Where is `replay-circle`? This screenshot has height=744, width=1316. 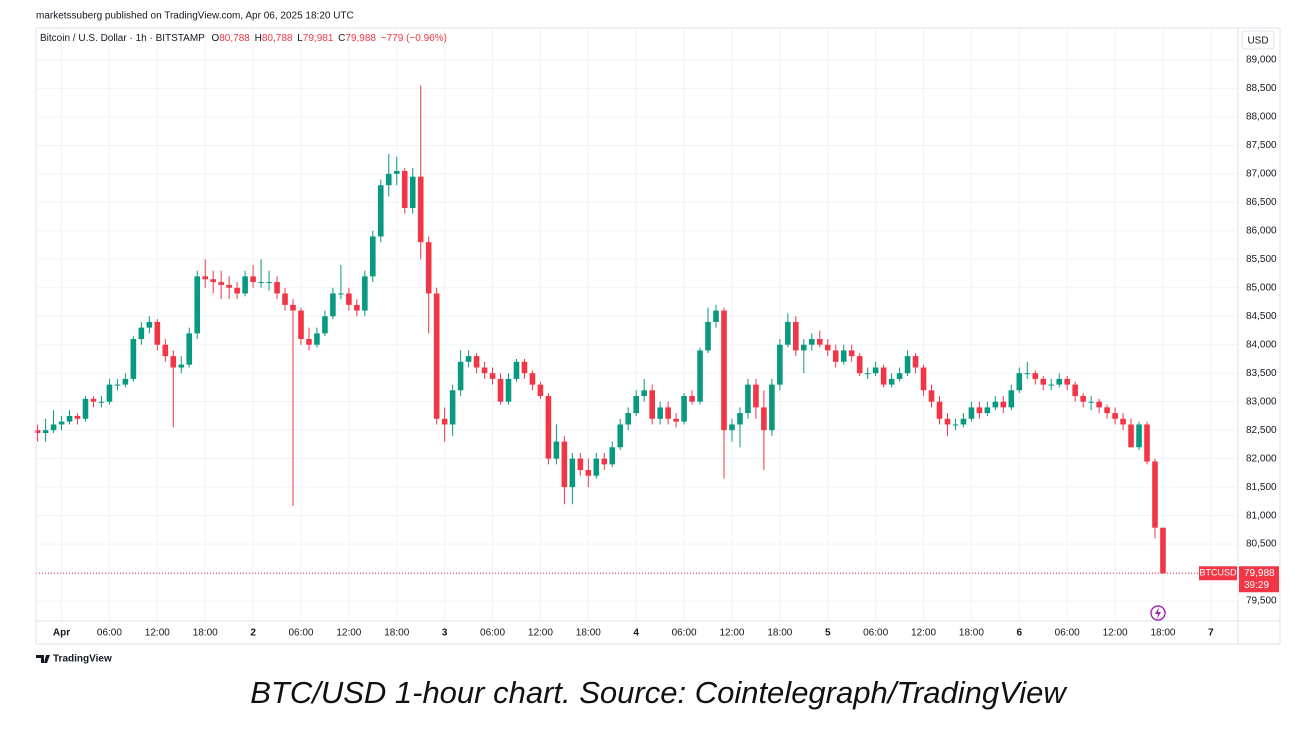 replay-circle is located at coordinates (1158, 613).